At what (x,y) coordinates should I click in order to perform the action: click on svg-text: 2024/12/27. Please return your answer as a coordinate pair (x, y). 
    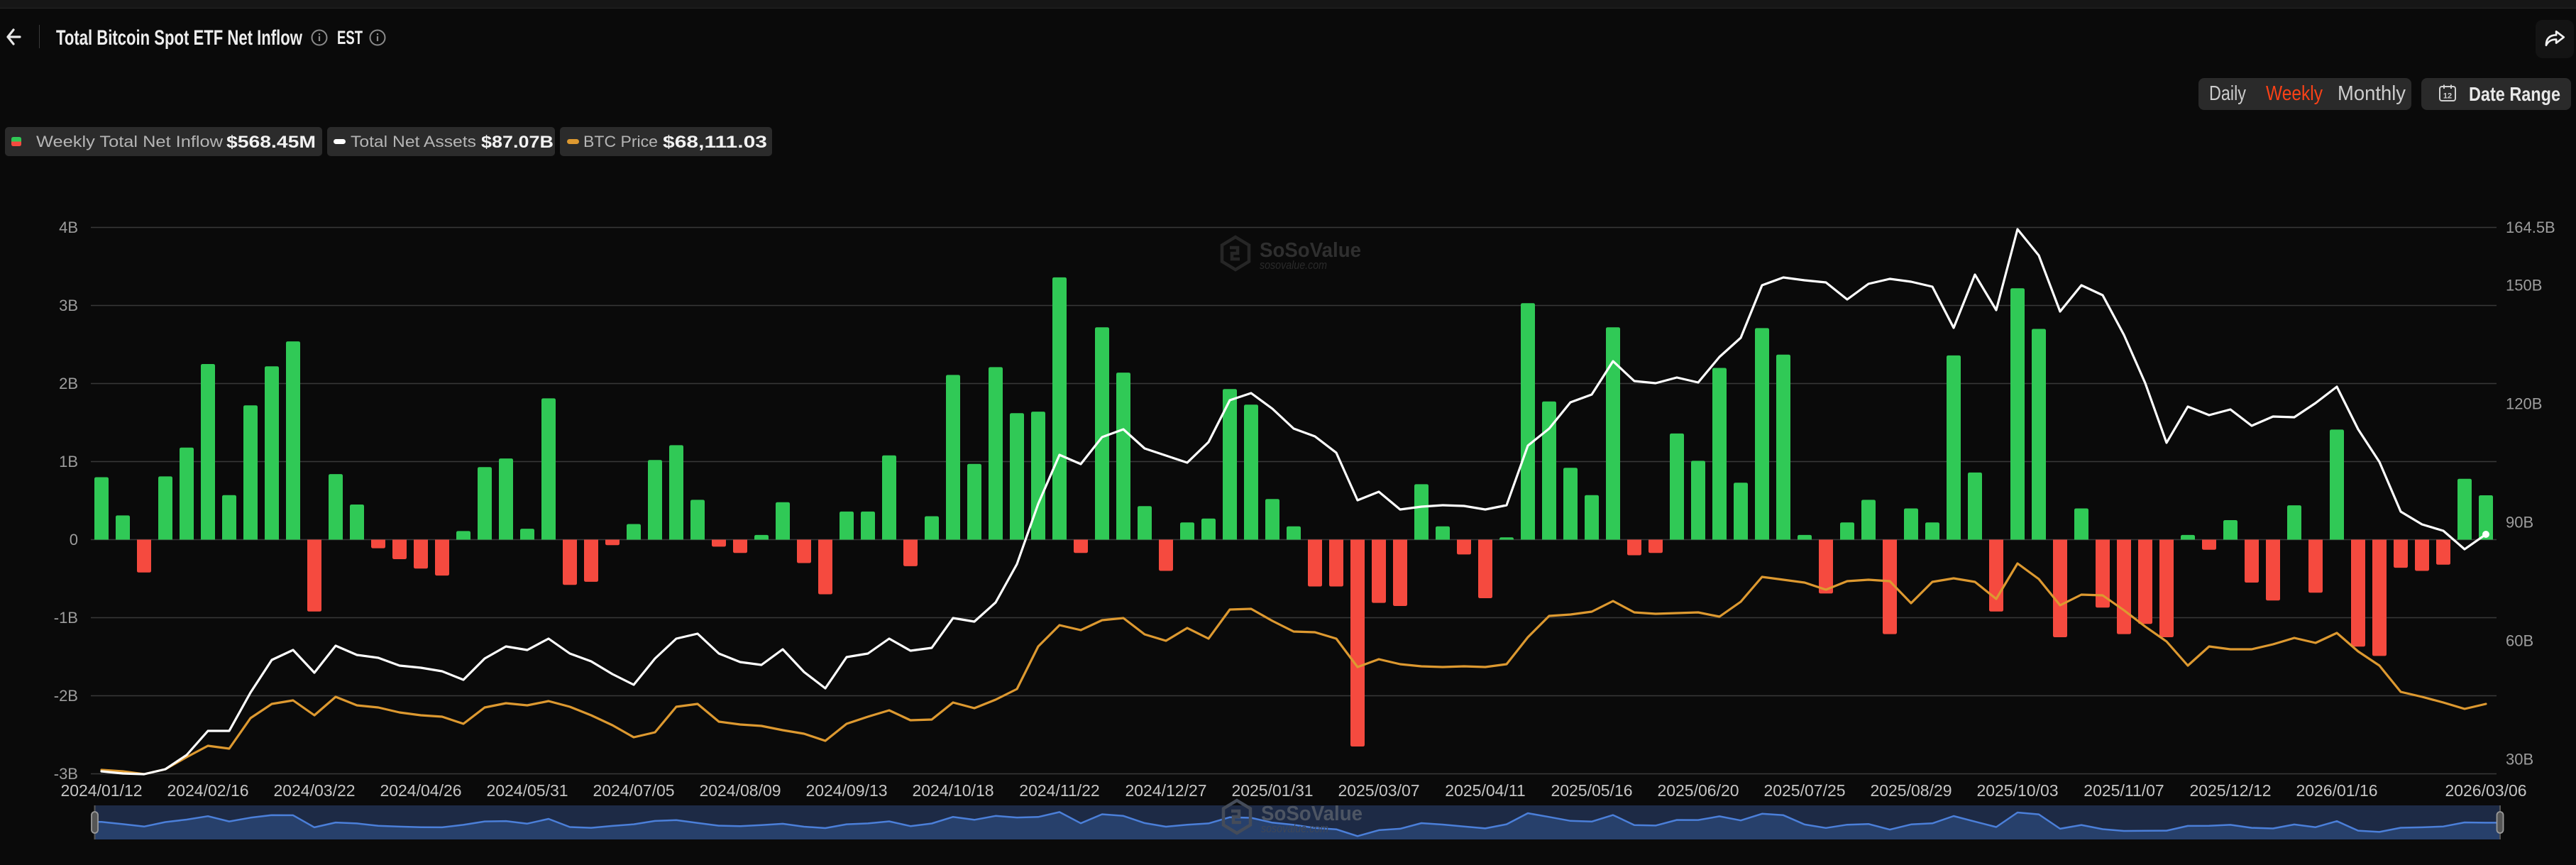
    Looking at the image, I should click on (1165, 790).